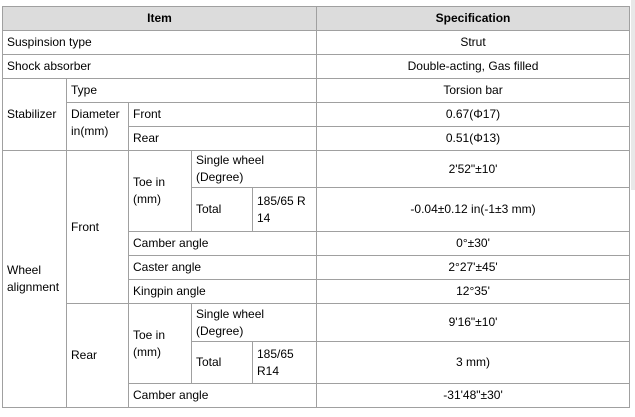 This screenshot has width=635, height=417. Describe the element at coordinates (473, 267) in the screenshot. I see `cell: 2°27'±45'` at that location.